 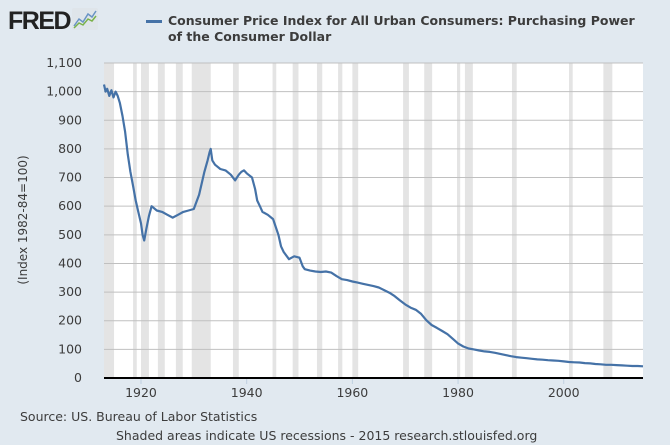 What do you see at coordinates (64, 91) in the screenshot?
I see `y-tick-label: 1,000` at bounding box center [64, 91].